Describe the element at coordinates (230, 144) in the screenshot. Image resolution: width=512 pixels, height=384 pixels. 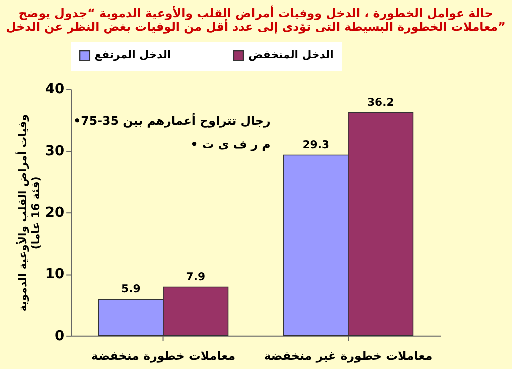
I see `annotation: • م ر ف ى ت` at that location.